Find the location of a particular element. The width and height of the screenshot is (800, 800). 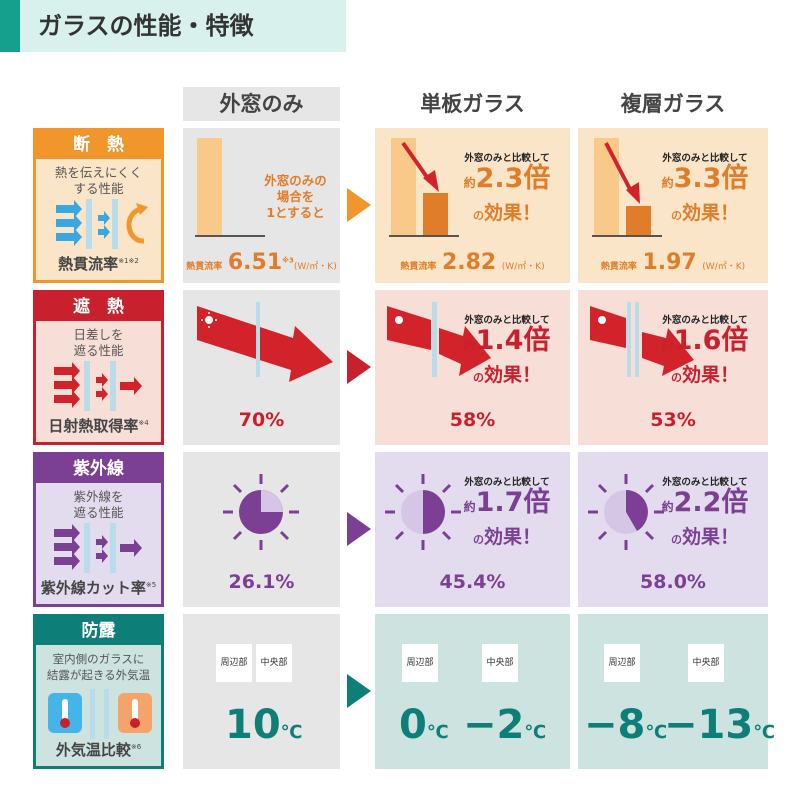

factor: 2.2倍 is located at coordinates (711, 502).